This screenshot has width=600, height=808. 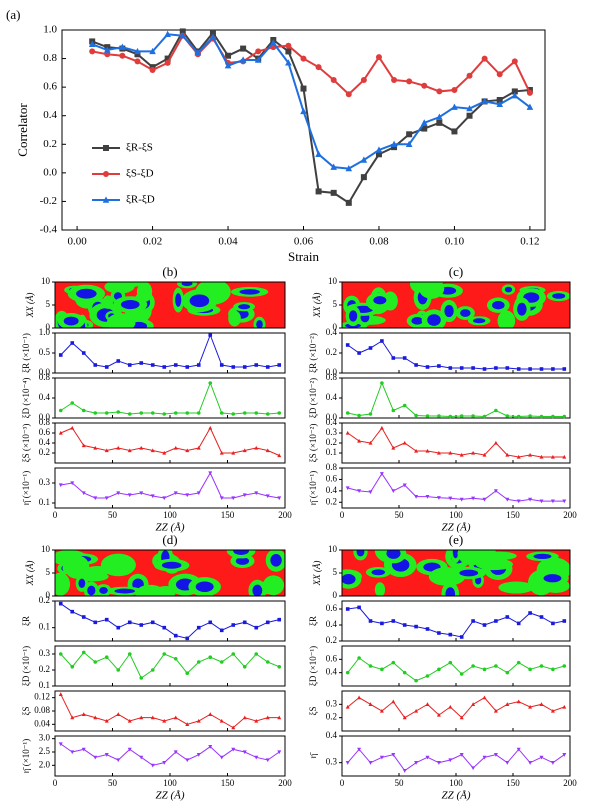 What do you see at coordinates (26, 621) in the screenshot?
I see `y-axis-label: ξR` at bounding box center [26, 621].